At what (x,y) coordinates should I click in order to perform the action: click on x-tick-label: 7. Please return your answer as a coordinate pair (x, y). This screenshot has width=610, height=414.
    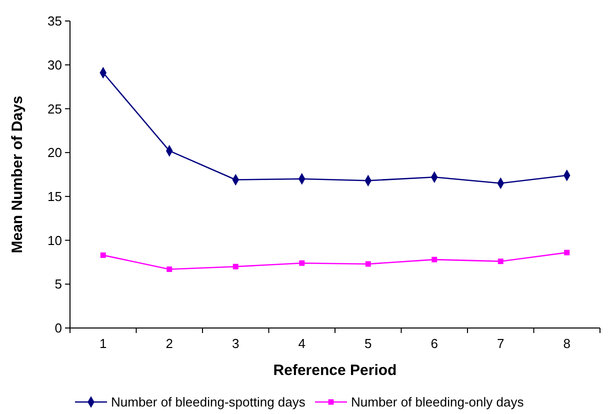
    Looking at the image, I should click on (500, 343).